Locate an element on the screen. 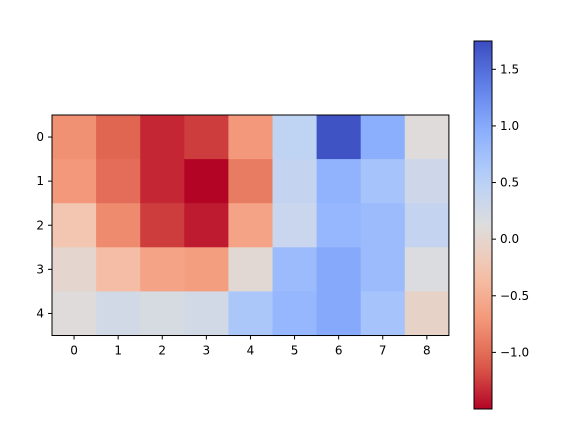  x-axis: 0 1 2 3 4 5 6 7 8 is located at coordinates (250, 346).